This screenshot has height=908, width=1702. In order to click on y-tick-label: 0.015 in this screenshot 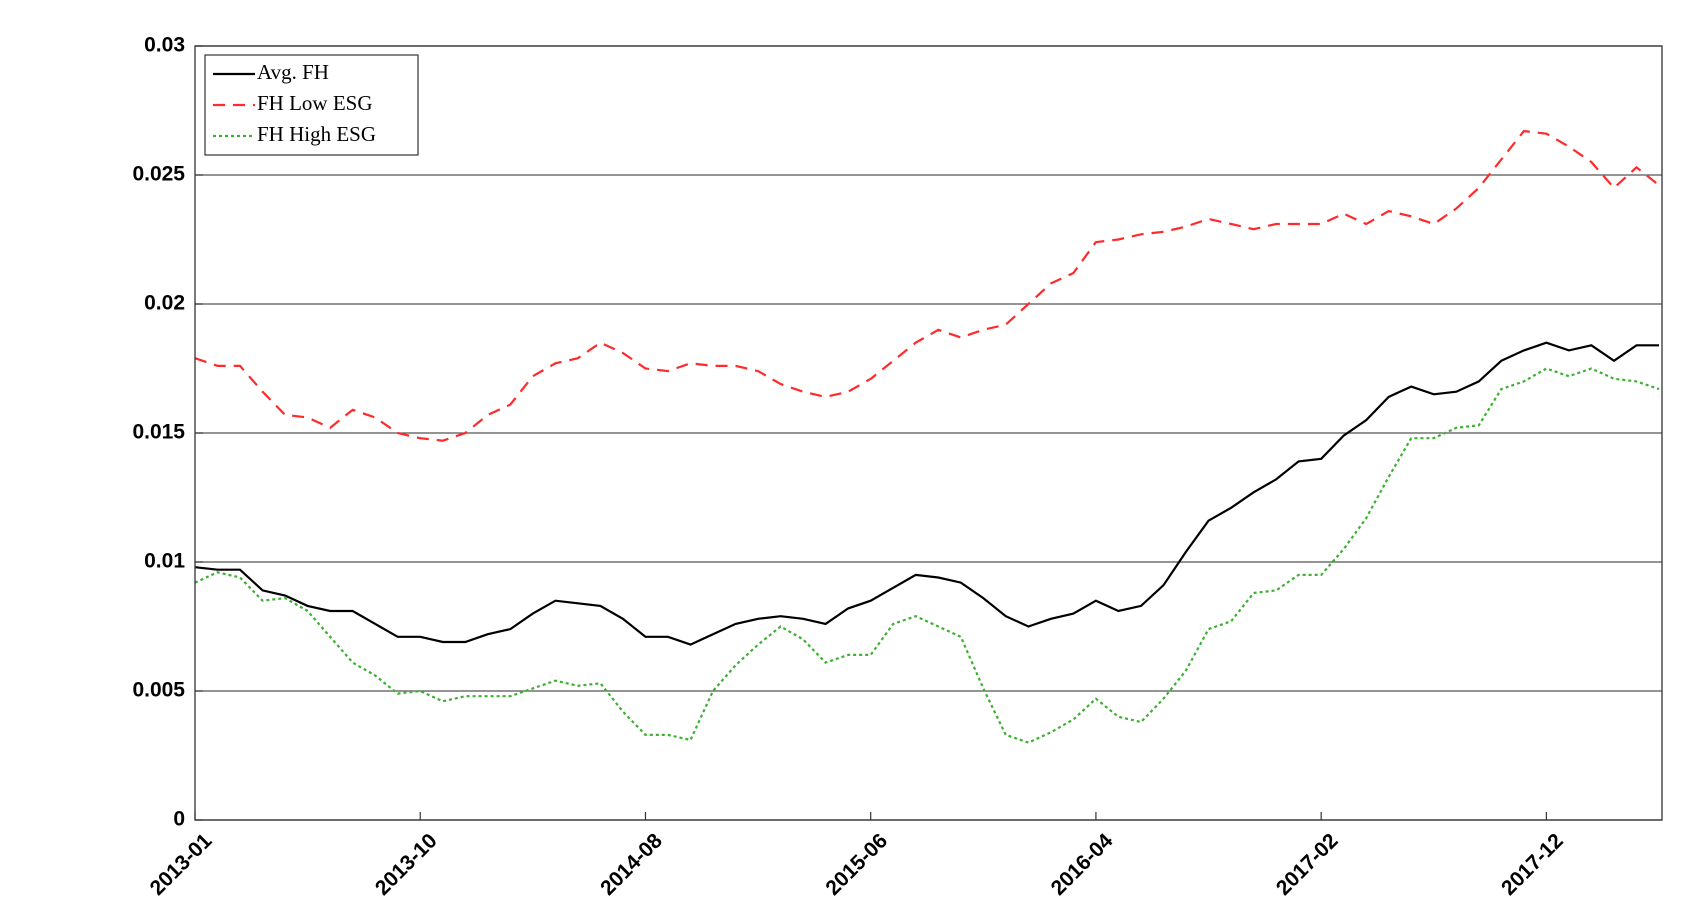, I will do `click(158, 432)`.